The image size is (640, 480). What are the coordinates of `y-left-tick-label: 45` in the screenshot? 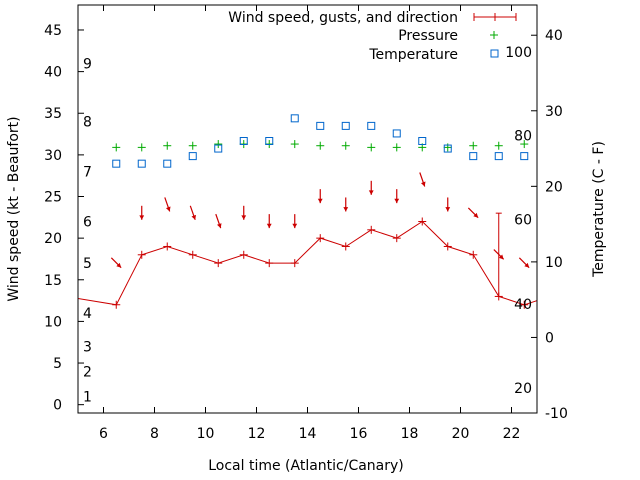 It's located at (53, 31).